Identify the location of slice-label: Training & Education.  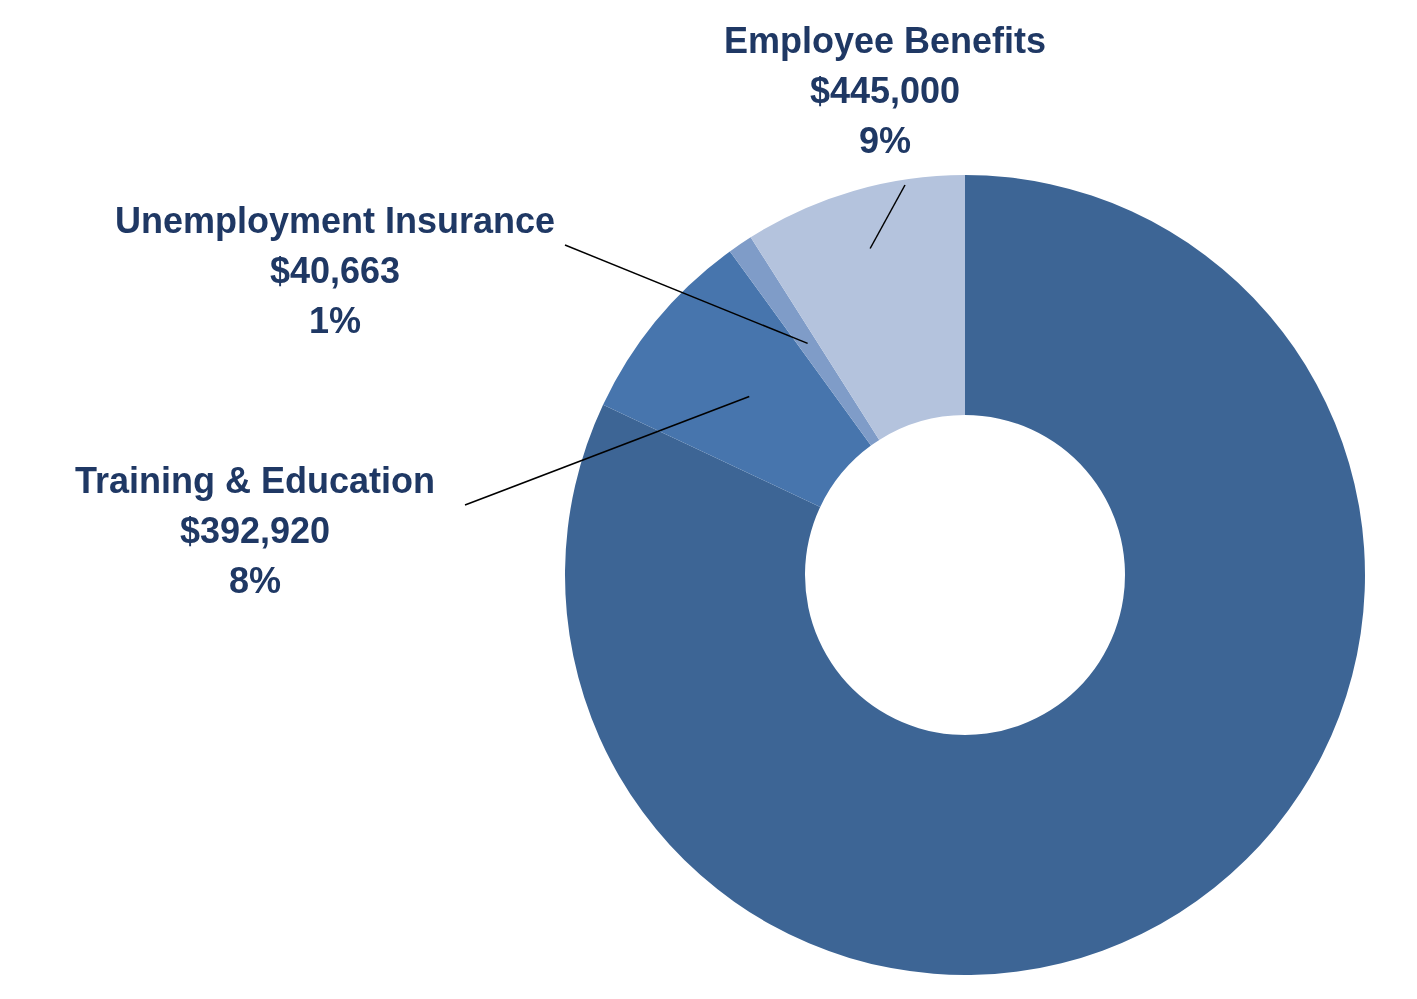
(255, 480).